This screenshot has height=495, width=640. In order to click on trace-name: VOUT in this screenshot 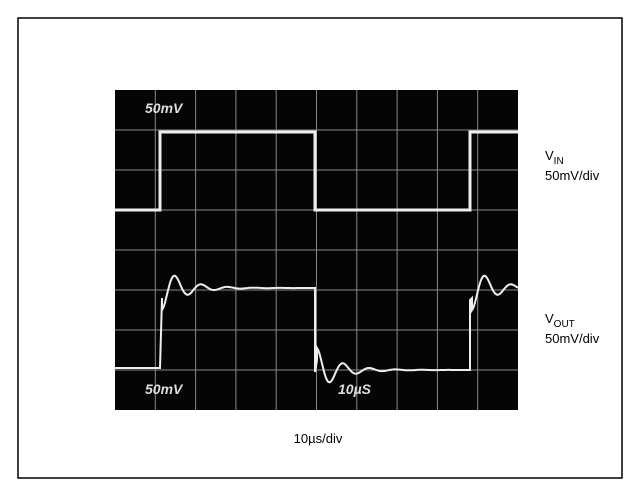, I will do `click(560, 320)`.